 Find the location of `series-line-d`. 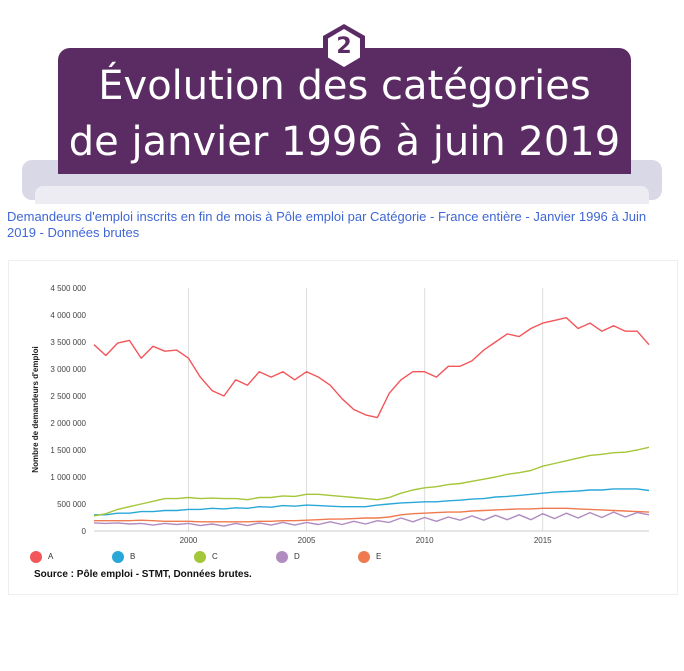

series-line-d is located at coordinates (371, 519).